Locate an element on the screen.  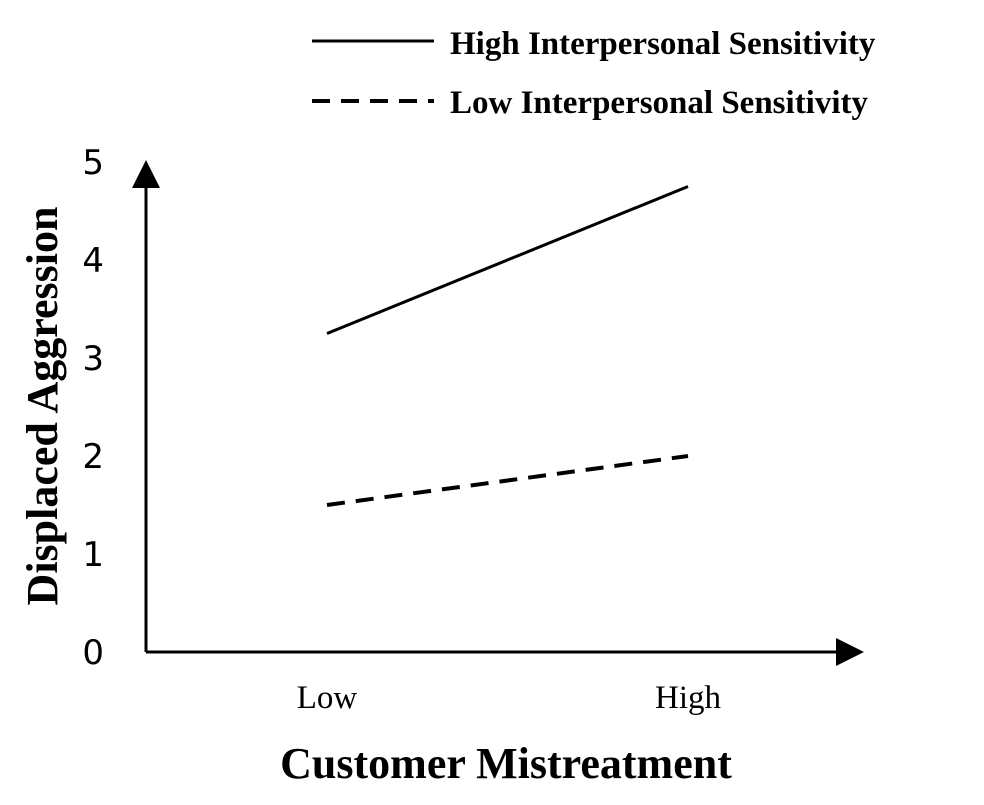
series-line-low-sensitivity is located at coordinates (507, 480).